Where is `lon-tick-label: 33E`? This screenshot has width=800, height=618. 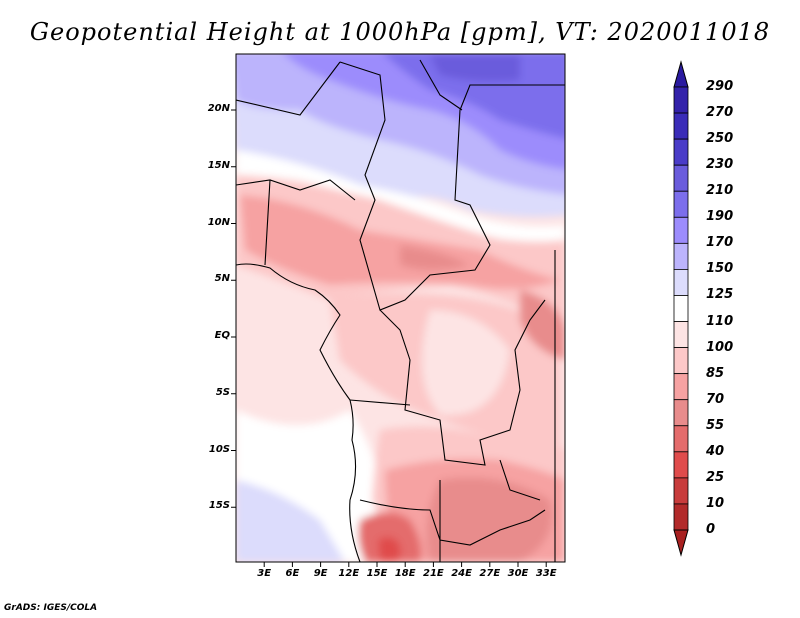 lon-tick-label: 33E is located at coordinates (546, 573).